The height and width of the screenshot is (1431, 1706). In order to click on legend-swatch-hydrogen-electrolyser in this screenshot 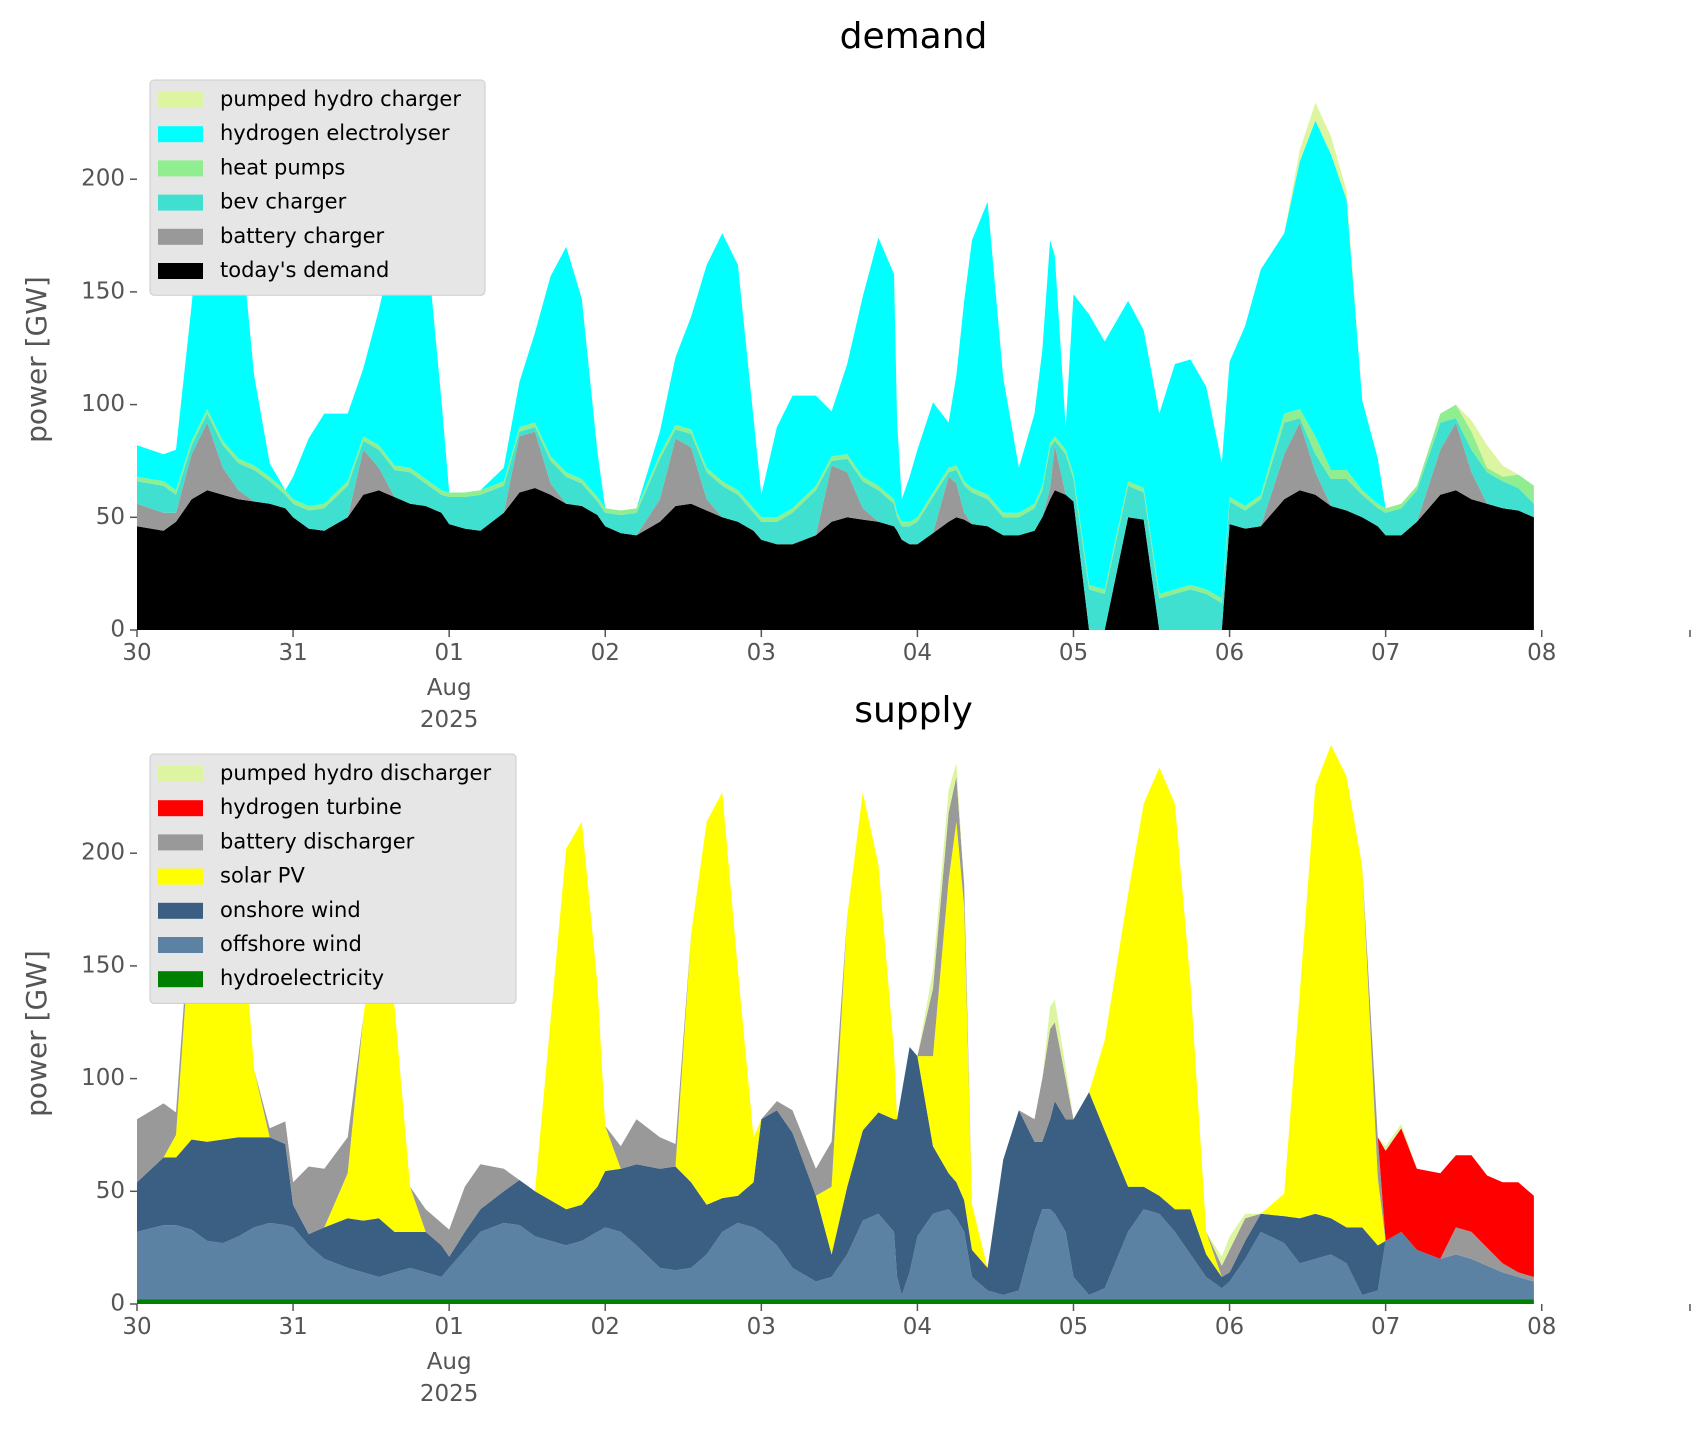, I will do `click(180, 134)`.